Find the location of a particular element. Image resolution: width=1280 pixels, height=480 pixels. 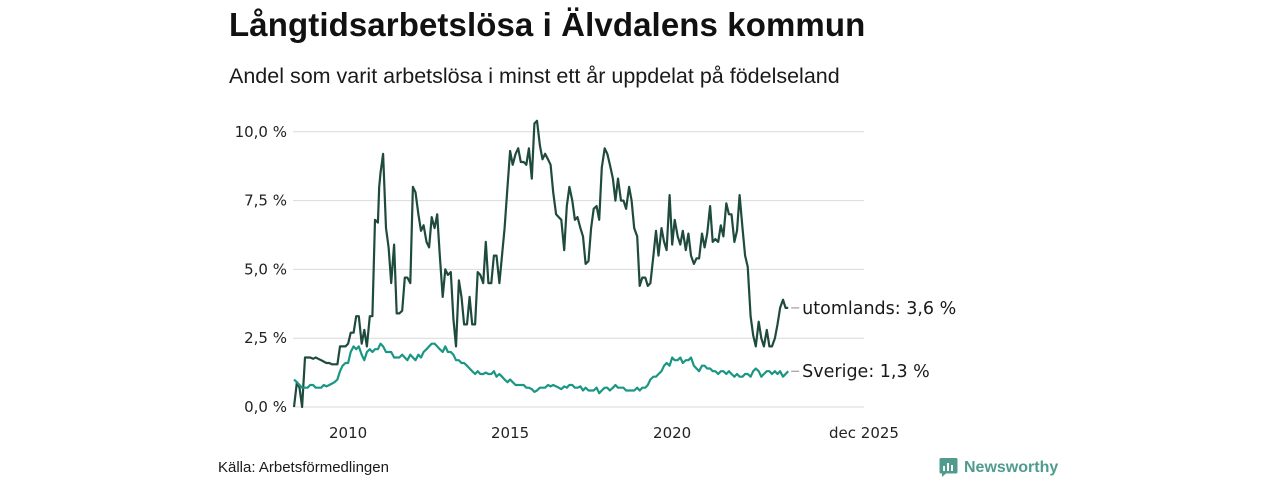

brand-logo: Newsworthy is located at coordinates (998, 467).